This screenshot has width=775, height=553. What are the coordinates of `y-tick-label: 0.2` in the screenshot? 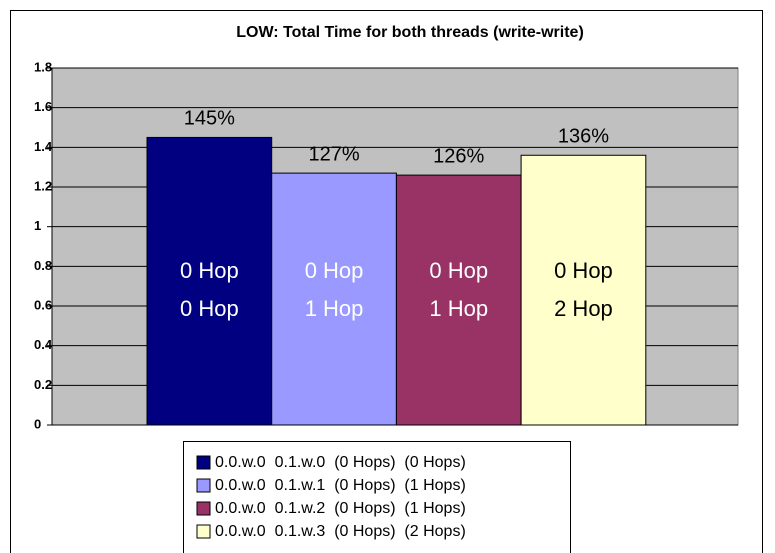 It's located at (43, 384).